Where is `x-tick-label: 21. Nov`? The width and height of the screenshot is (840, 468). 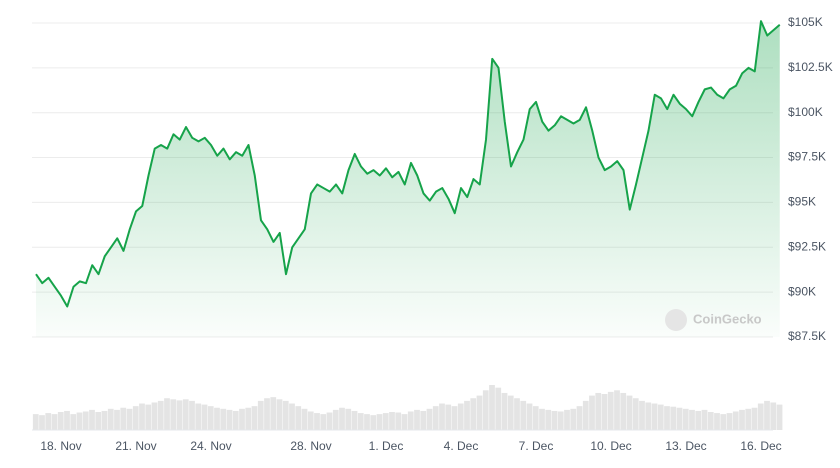
x-tick-label: 21. Nov is located at coordinates (135, 446).